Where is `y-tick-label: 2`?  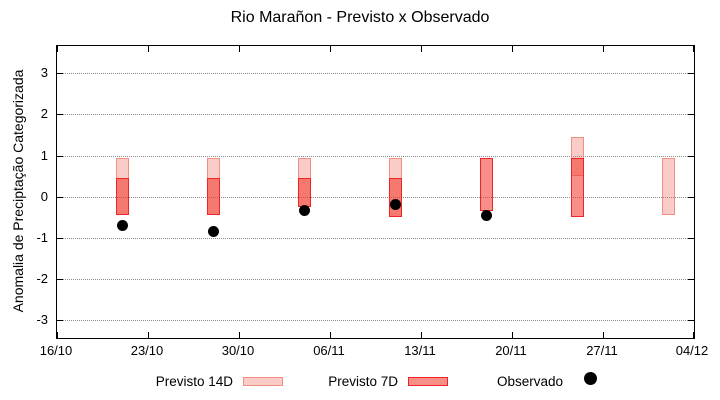 y-tick-label: 2 is located at coordinates (44, 114).